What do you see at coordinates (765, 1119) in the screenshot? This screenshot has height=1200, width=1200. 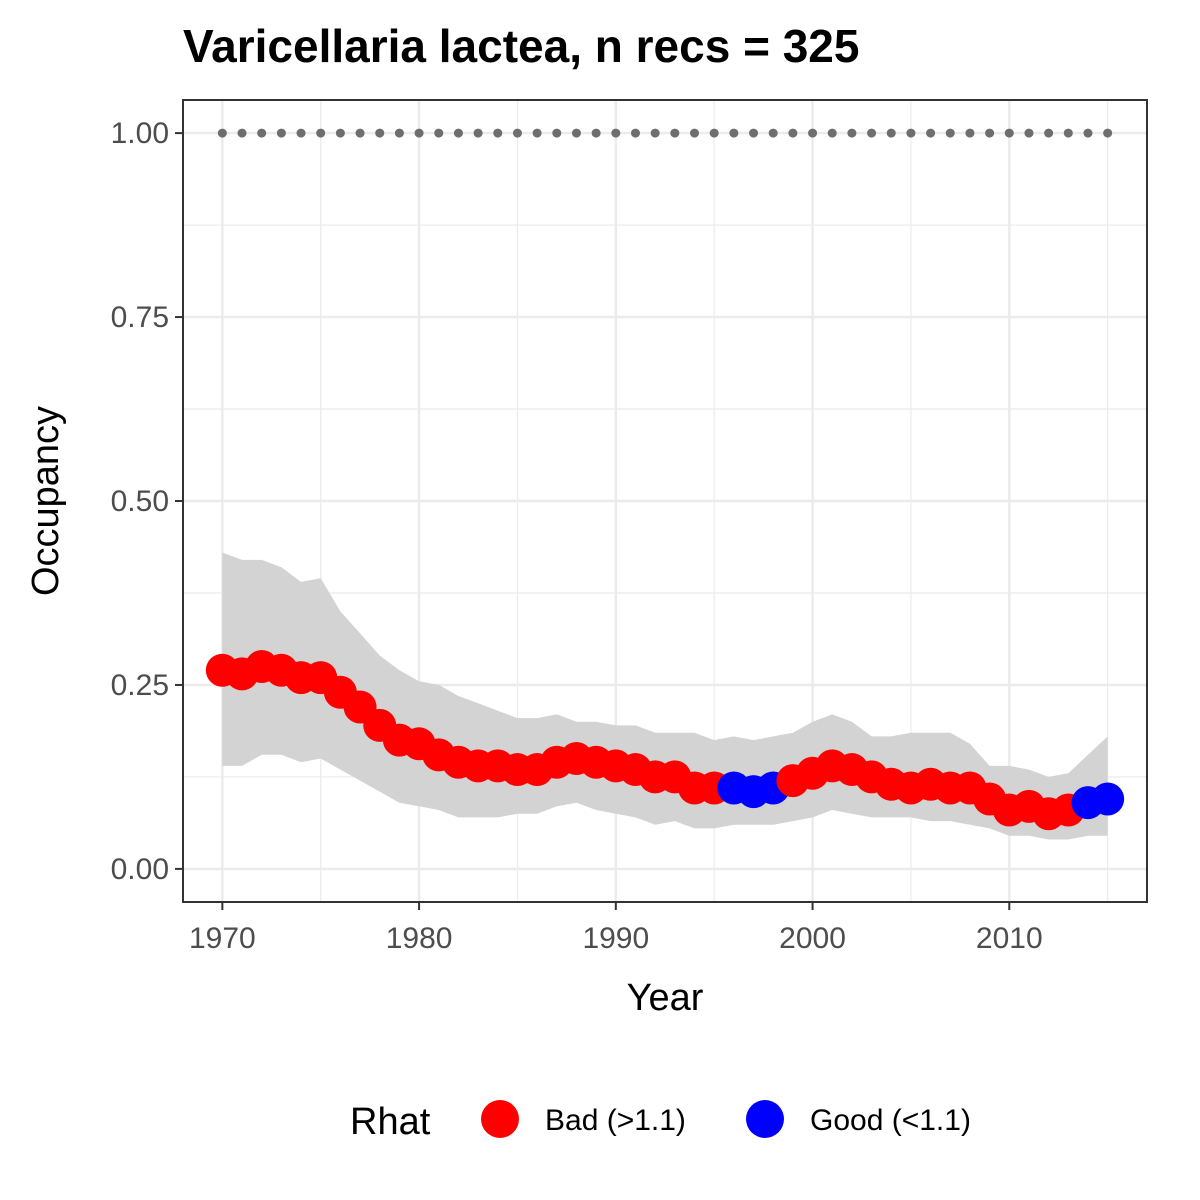 I see `legend-swatch-good` at bounding box center [765, 1119].